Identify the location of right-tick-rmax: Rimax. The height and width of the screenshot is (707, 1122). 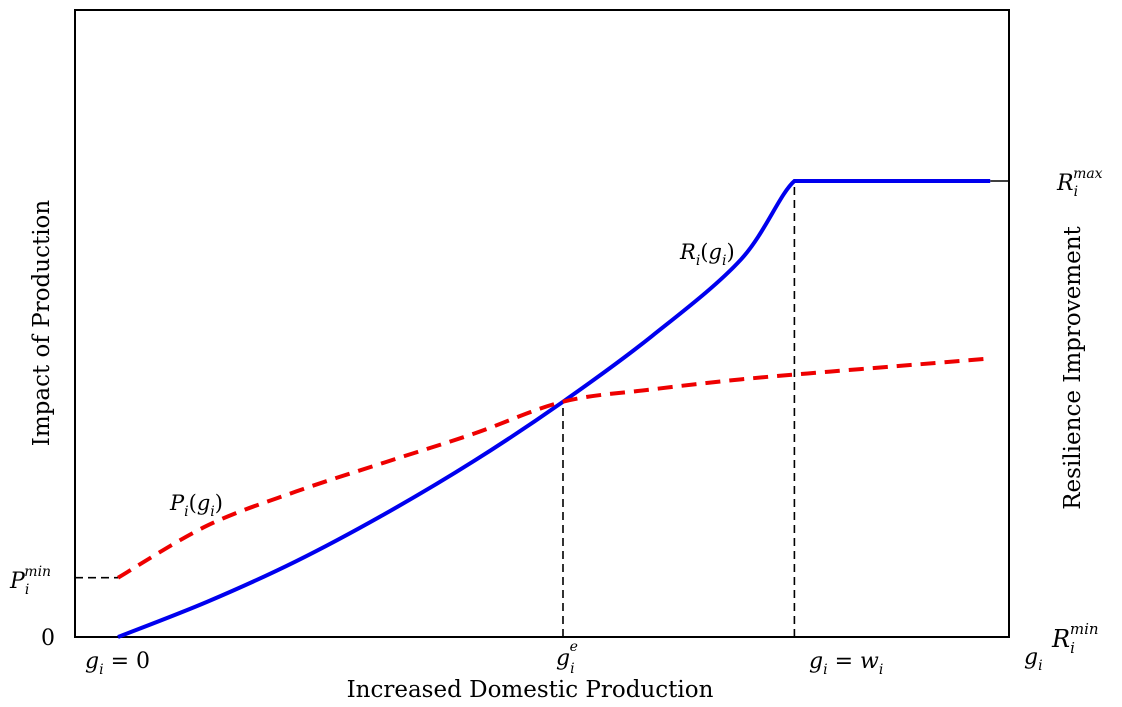
(1079, 183).